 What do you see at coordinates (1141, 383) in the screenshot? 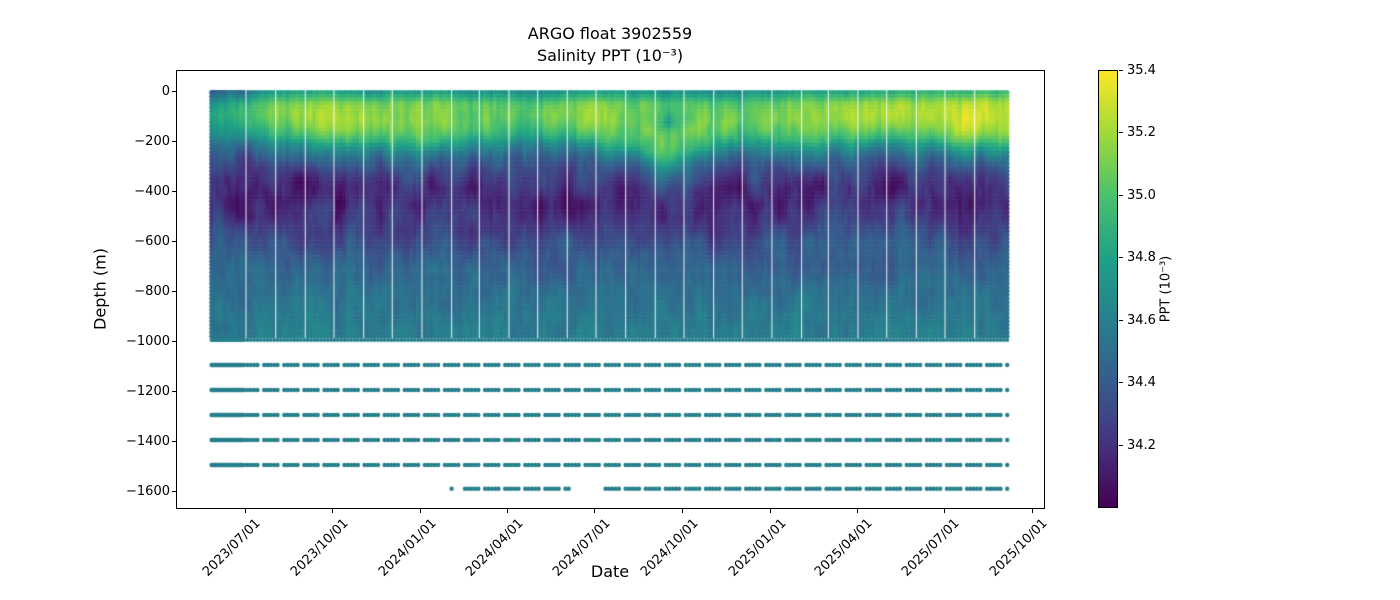
I see `colorbar-tick-label: 34.4` at bounding box center [1141, 383].